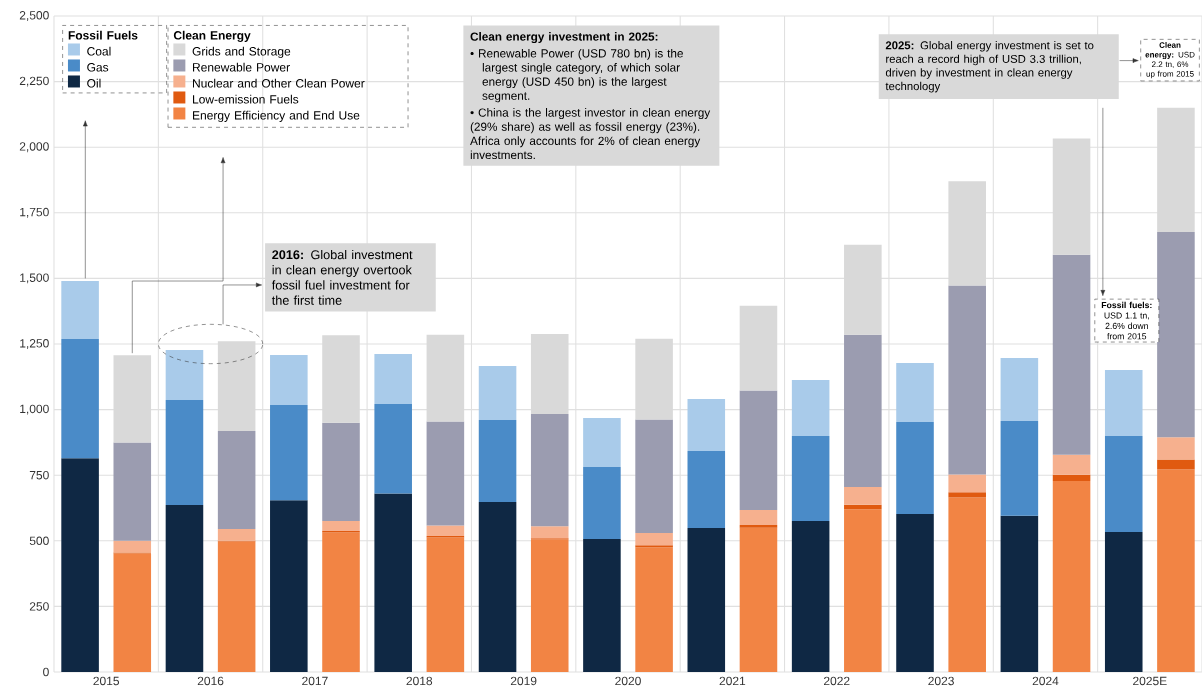 The width and height of the screenshot is (1202, 700). What do you see at coordinates (523, 681) in the screenshot?
I see `x-tick-label: 2019` at bounding box center [523, 681].